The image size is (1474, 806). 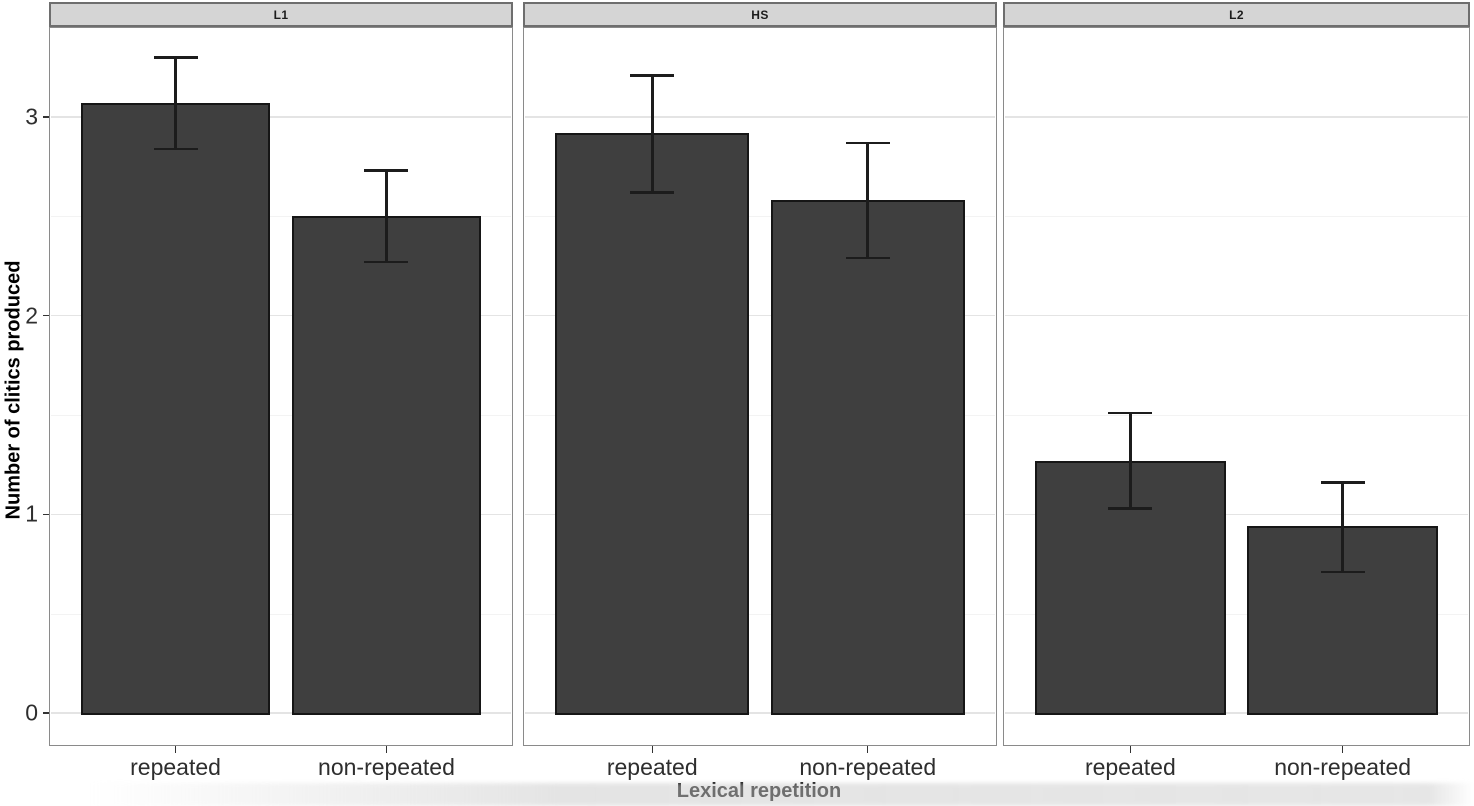 What do you see at coordinates (31, 116) in the screenshot?
I see `y-tick-label: 3` at bounding box center [31, 116].